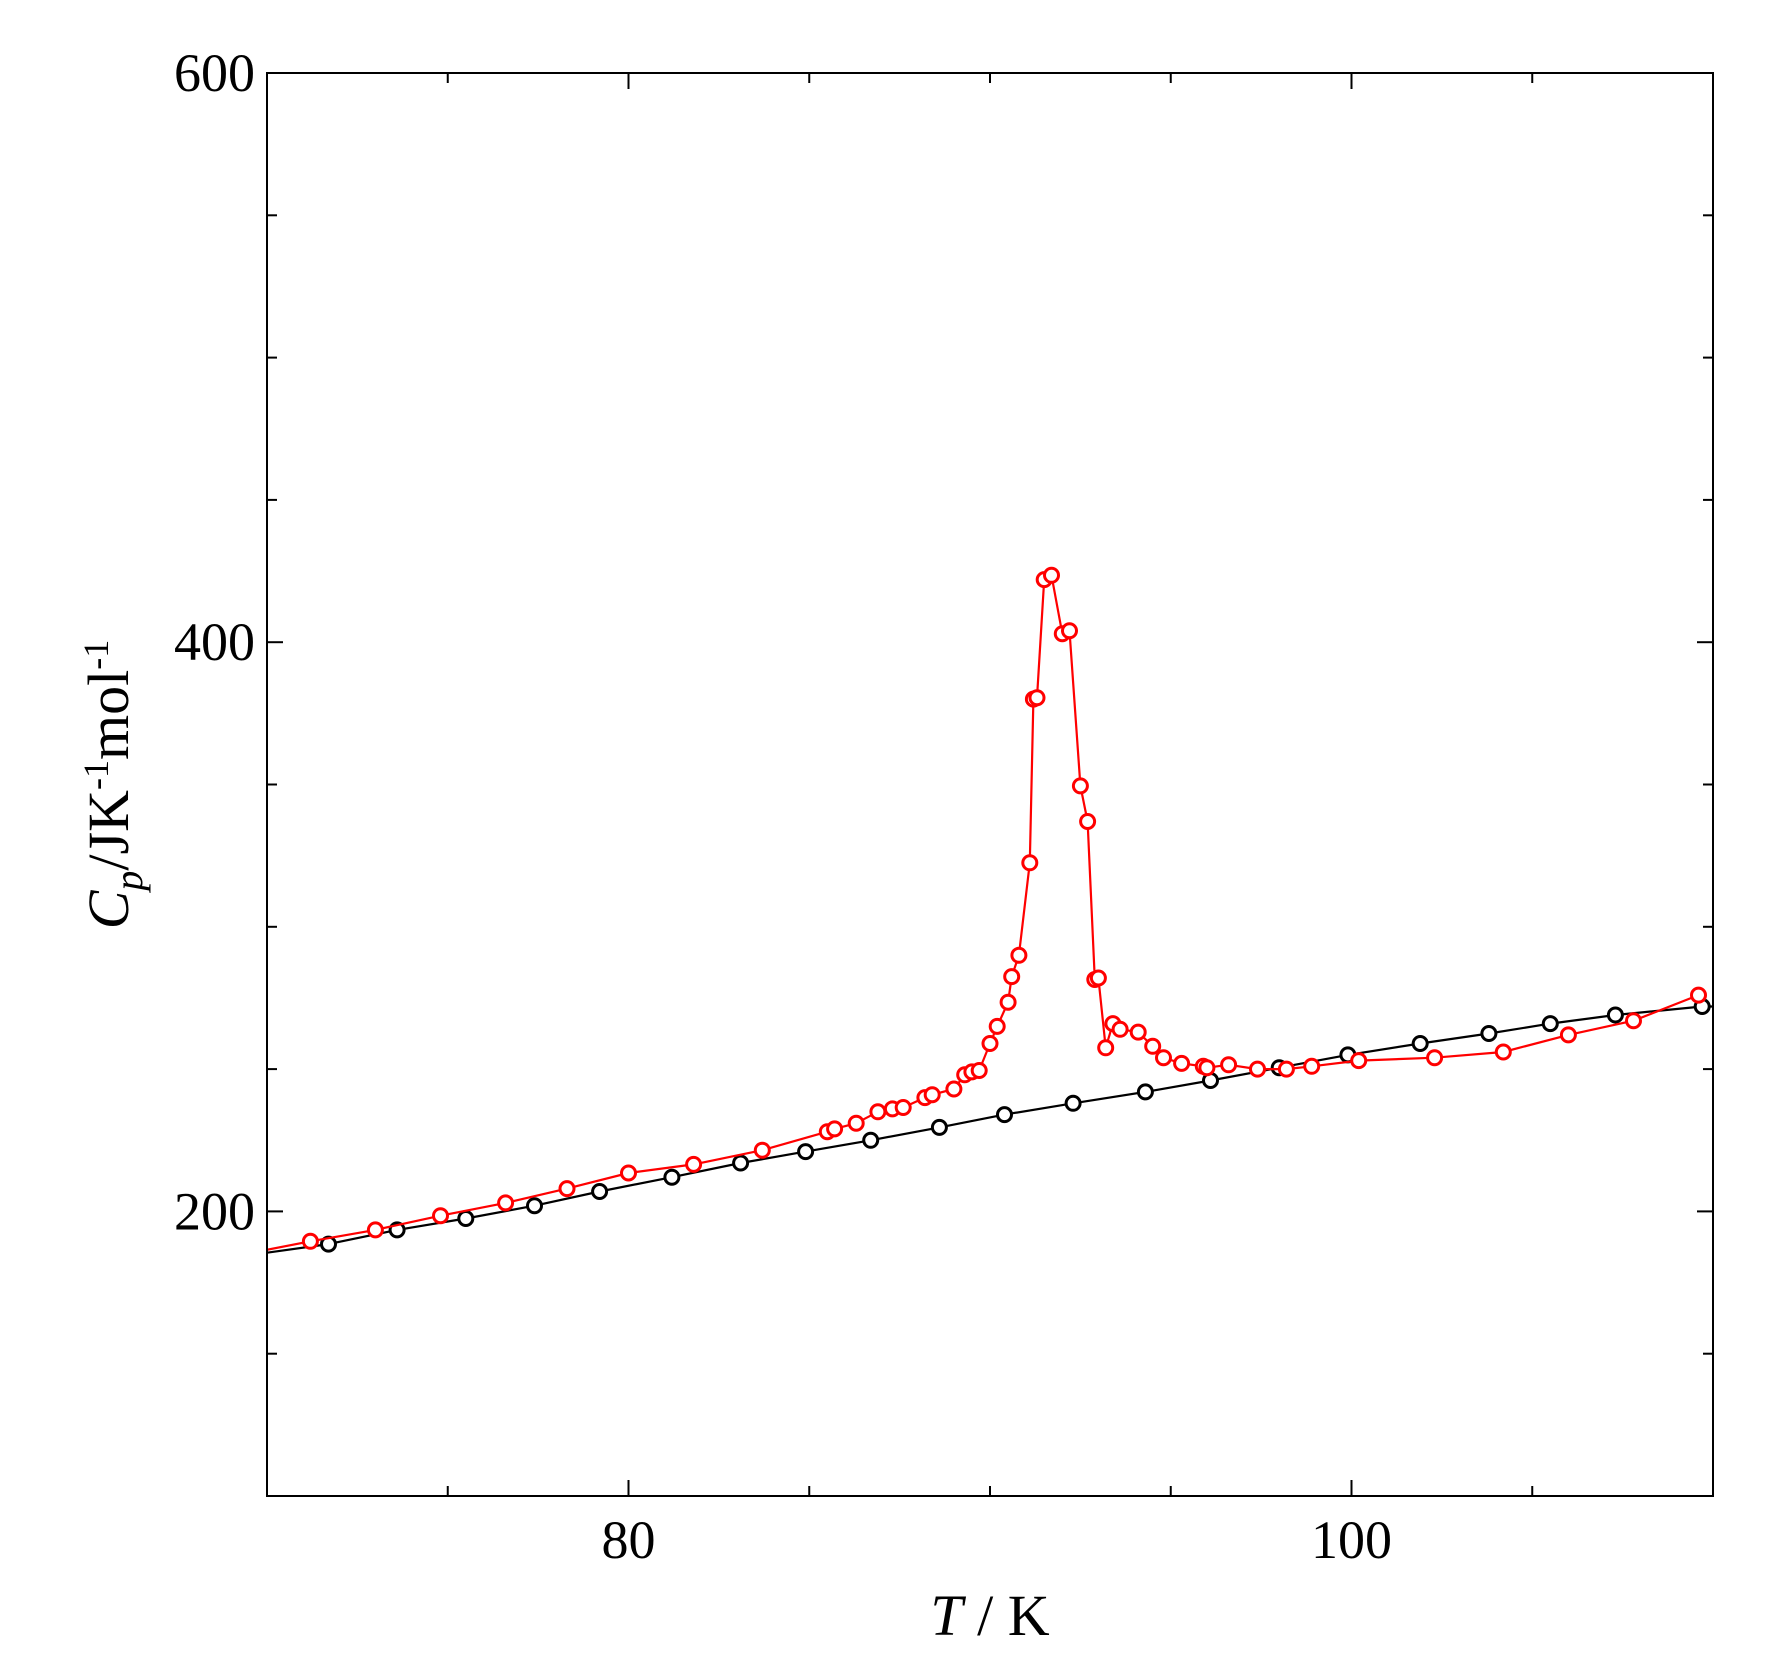 This screenshot has width=1771, height=1667. I want to click on x-tick-label: 80, so click(629, 1540).